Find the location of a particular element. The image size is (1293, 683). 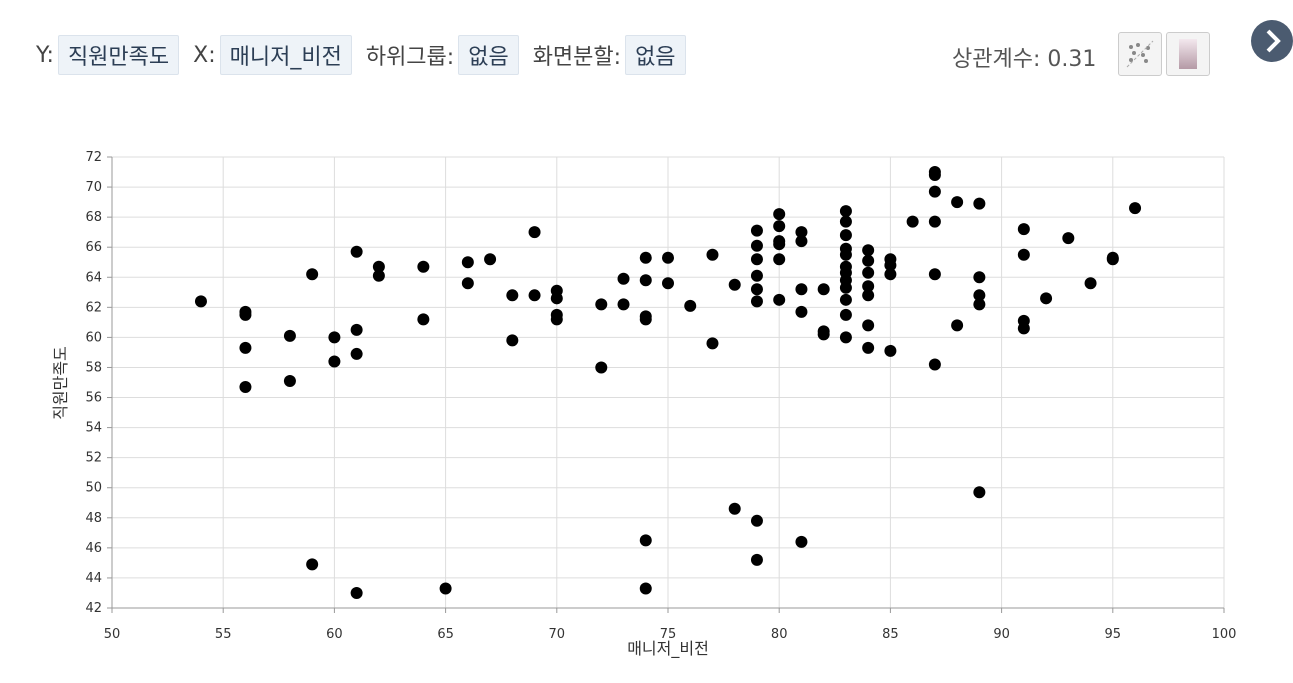

y-tick-label: 54 is located at coordinates (93, 428).